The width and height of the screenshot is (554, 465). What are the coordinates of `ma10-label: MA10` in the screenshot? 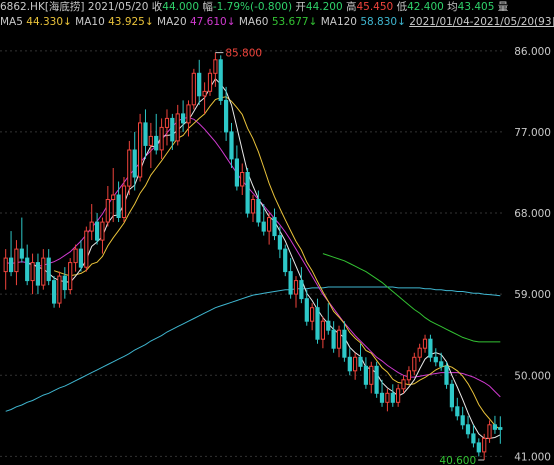 It's located at (90, 22).